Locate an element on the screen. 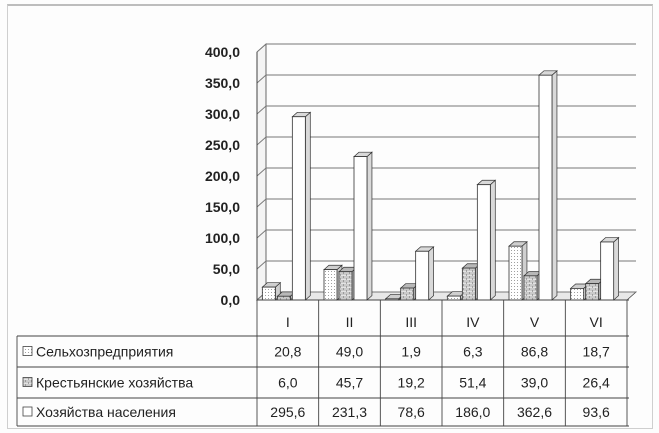 Image resolution: width=659 pixels, height=433 pixels. x-tick-label: IV is located at coordinates (473, 322).